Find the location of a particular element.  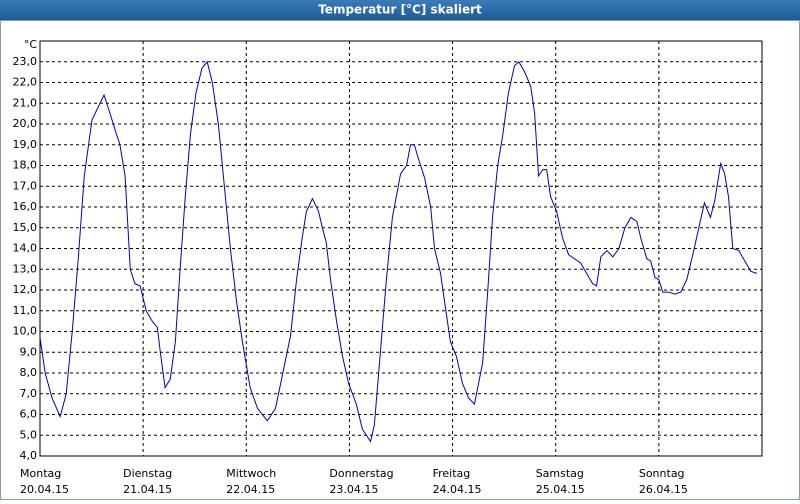

x-tick-date: 24.04.15 is located at coordinates (457, 489).